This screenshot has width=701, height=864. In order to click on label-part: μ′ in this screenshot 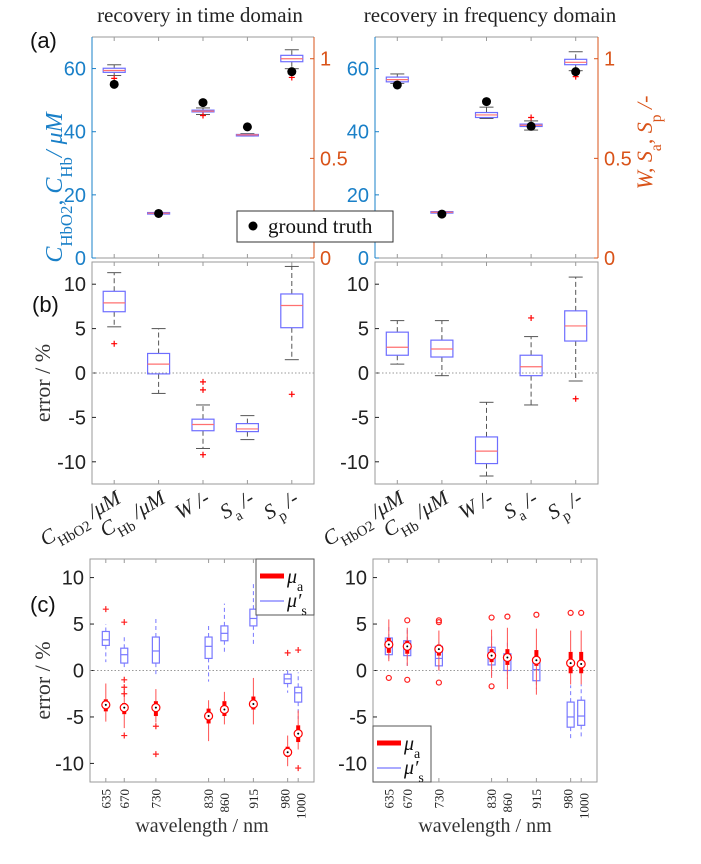, I will do `click(411, 768)`.